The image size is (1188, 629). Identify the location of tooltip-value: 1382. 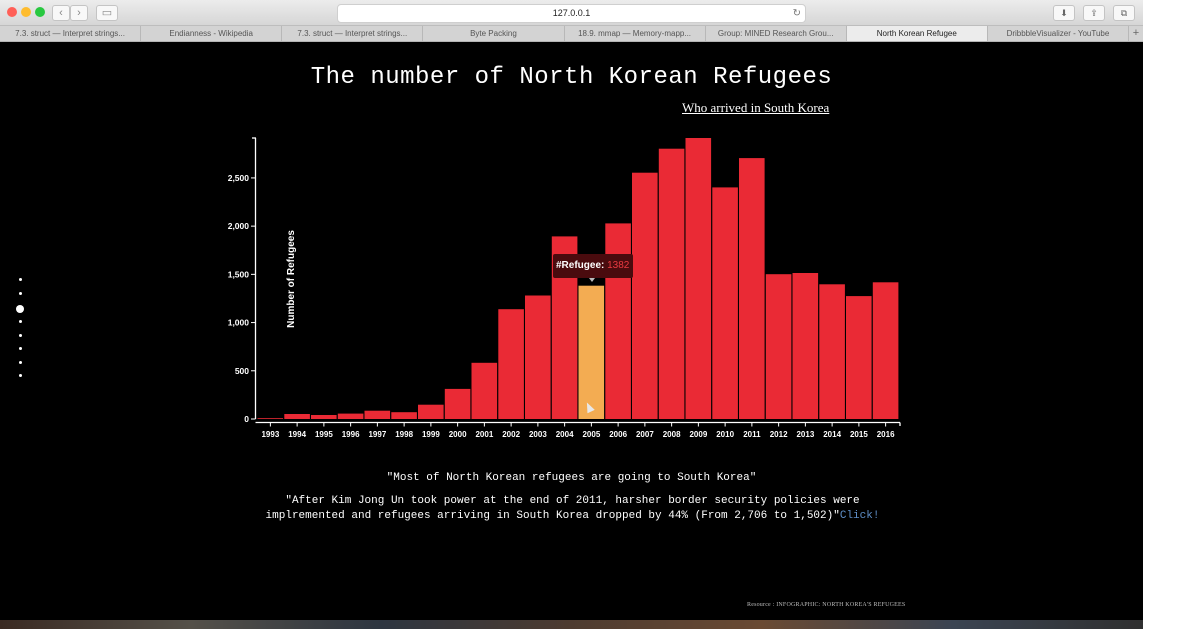
(618, 265).